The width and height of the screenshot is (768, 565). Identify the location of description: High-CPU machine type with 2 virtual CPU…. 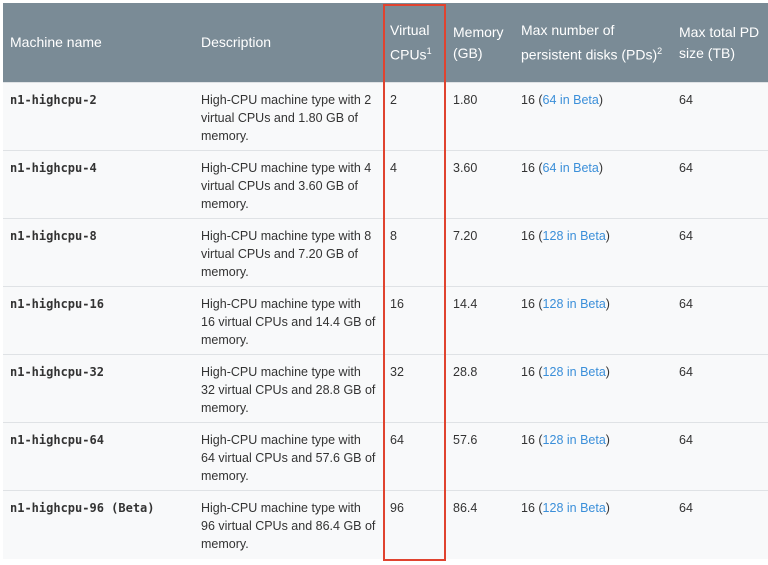
(288, 116).